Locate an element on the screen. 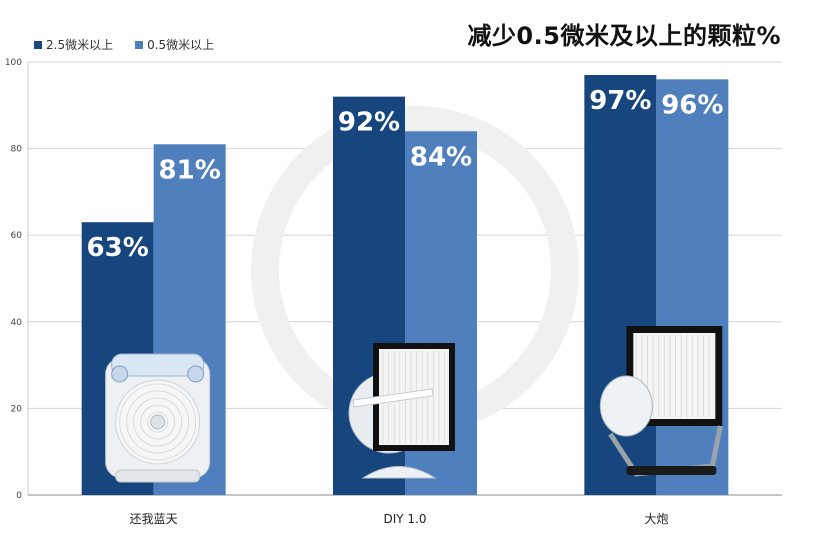 Image resolution: width=821 pixels, height=544 pixels. product-diy-filter-image is located at coordinates (401, 411).